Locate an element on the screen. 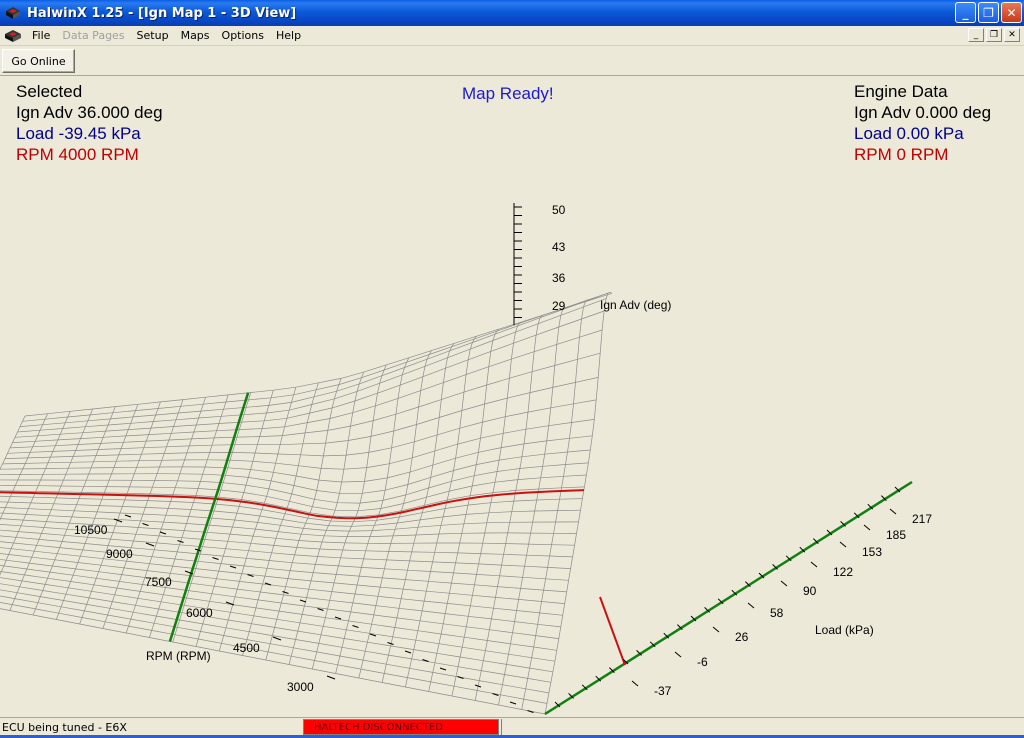 This screenshot has height=738, width=1024. document-icon is located at coordinates (13, 36).